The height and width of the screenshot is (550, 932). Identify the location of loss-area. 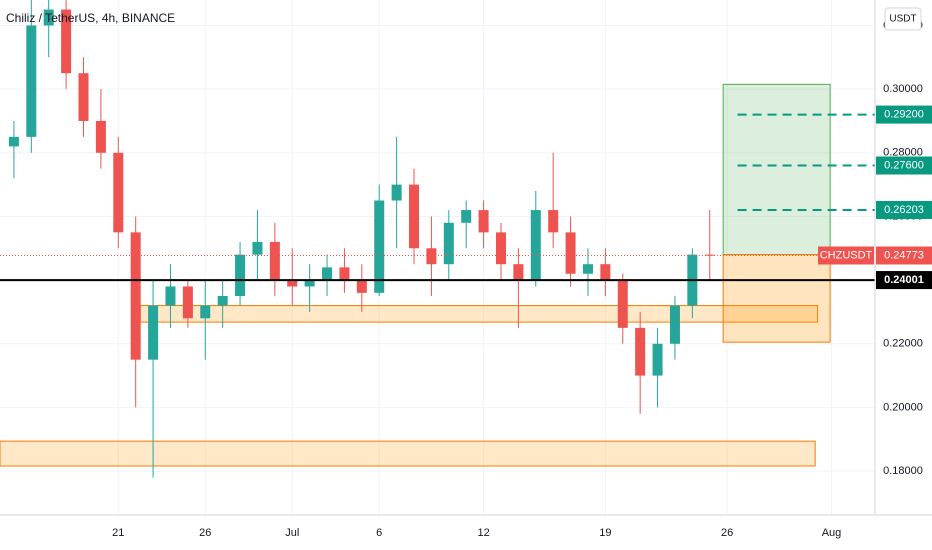
(776, 298).